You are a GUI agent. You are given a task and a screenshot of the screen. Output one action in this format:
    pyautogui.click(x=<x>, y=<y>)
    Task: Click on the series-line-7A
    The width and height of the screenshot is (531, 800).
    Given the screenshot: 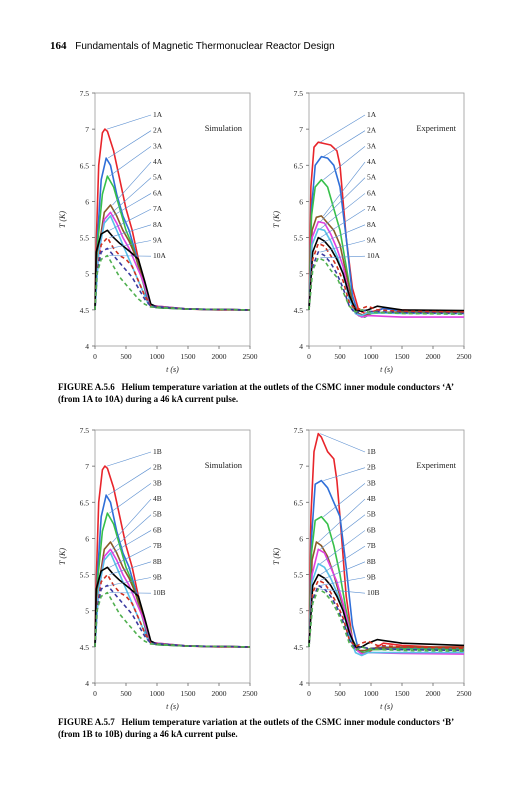 What is the action you would take?
    pyautogui.click(x=386, y=274)
    